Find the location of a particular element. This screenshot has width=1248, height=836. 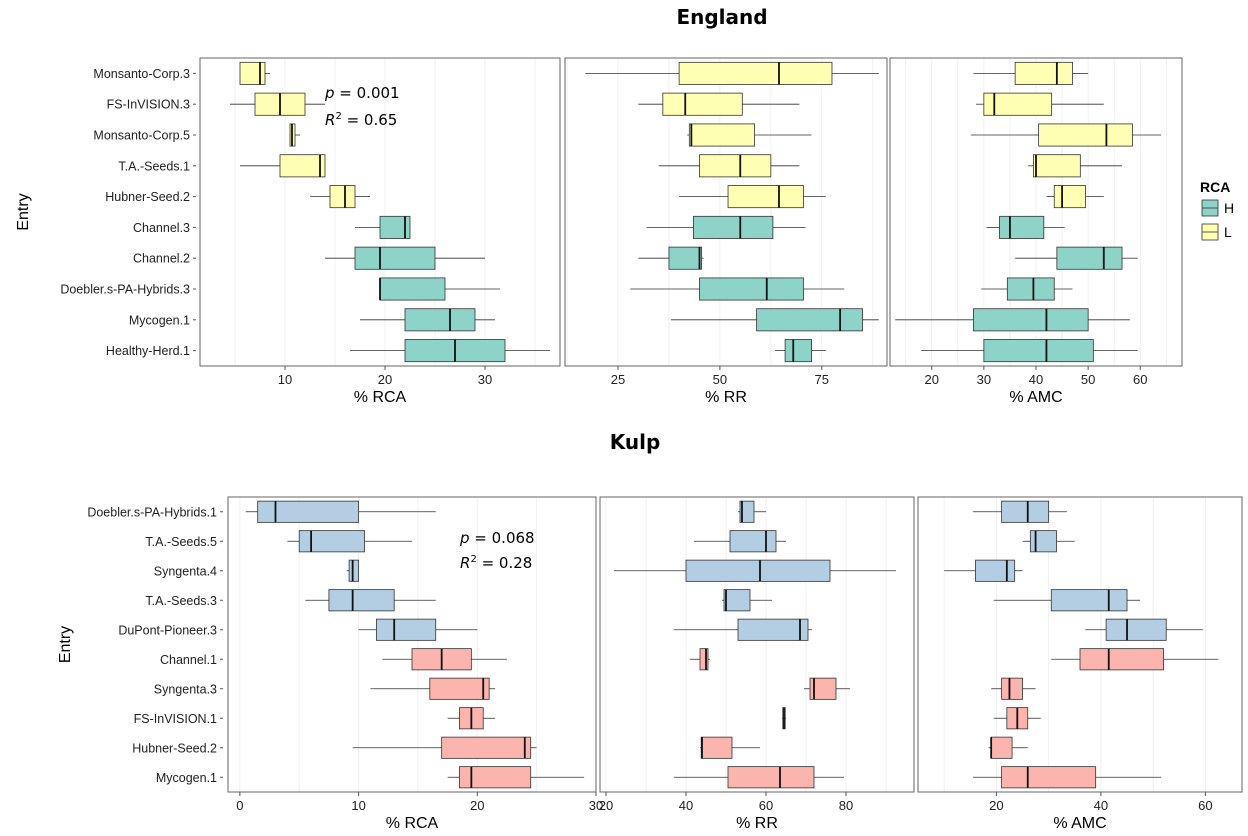

p-value-annotation: p = 0.068 is located at coordinates (497, 538).